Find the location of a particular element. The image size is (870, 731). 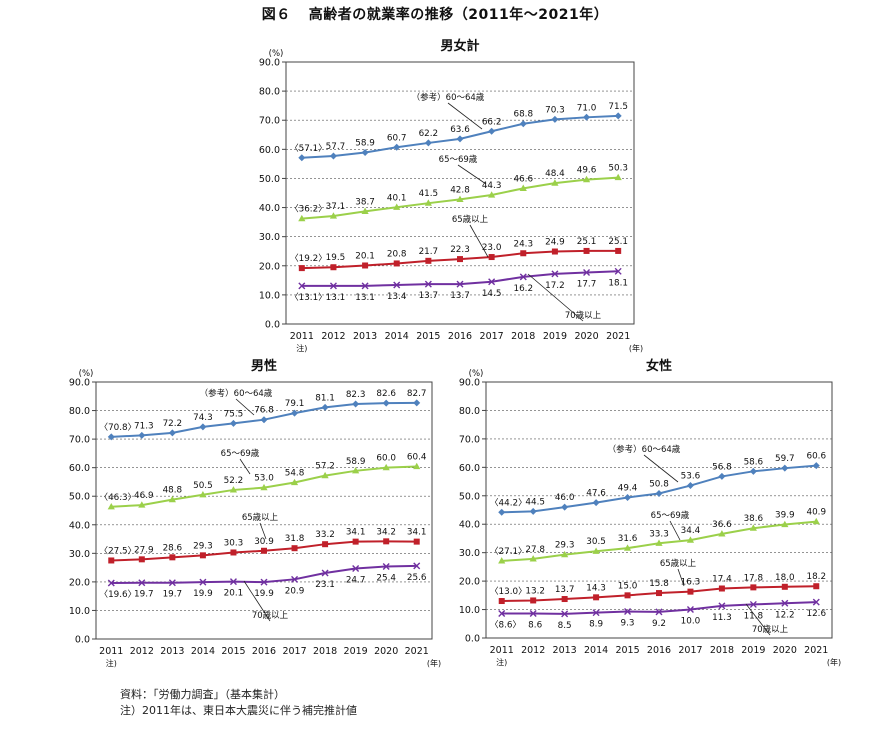

data-label: 79.1 is located at coordinates (295, 404).